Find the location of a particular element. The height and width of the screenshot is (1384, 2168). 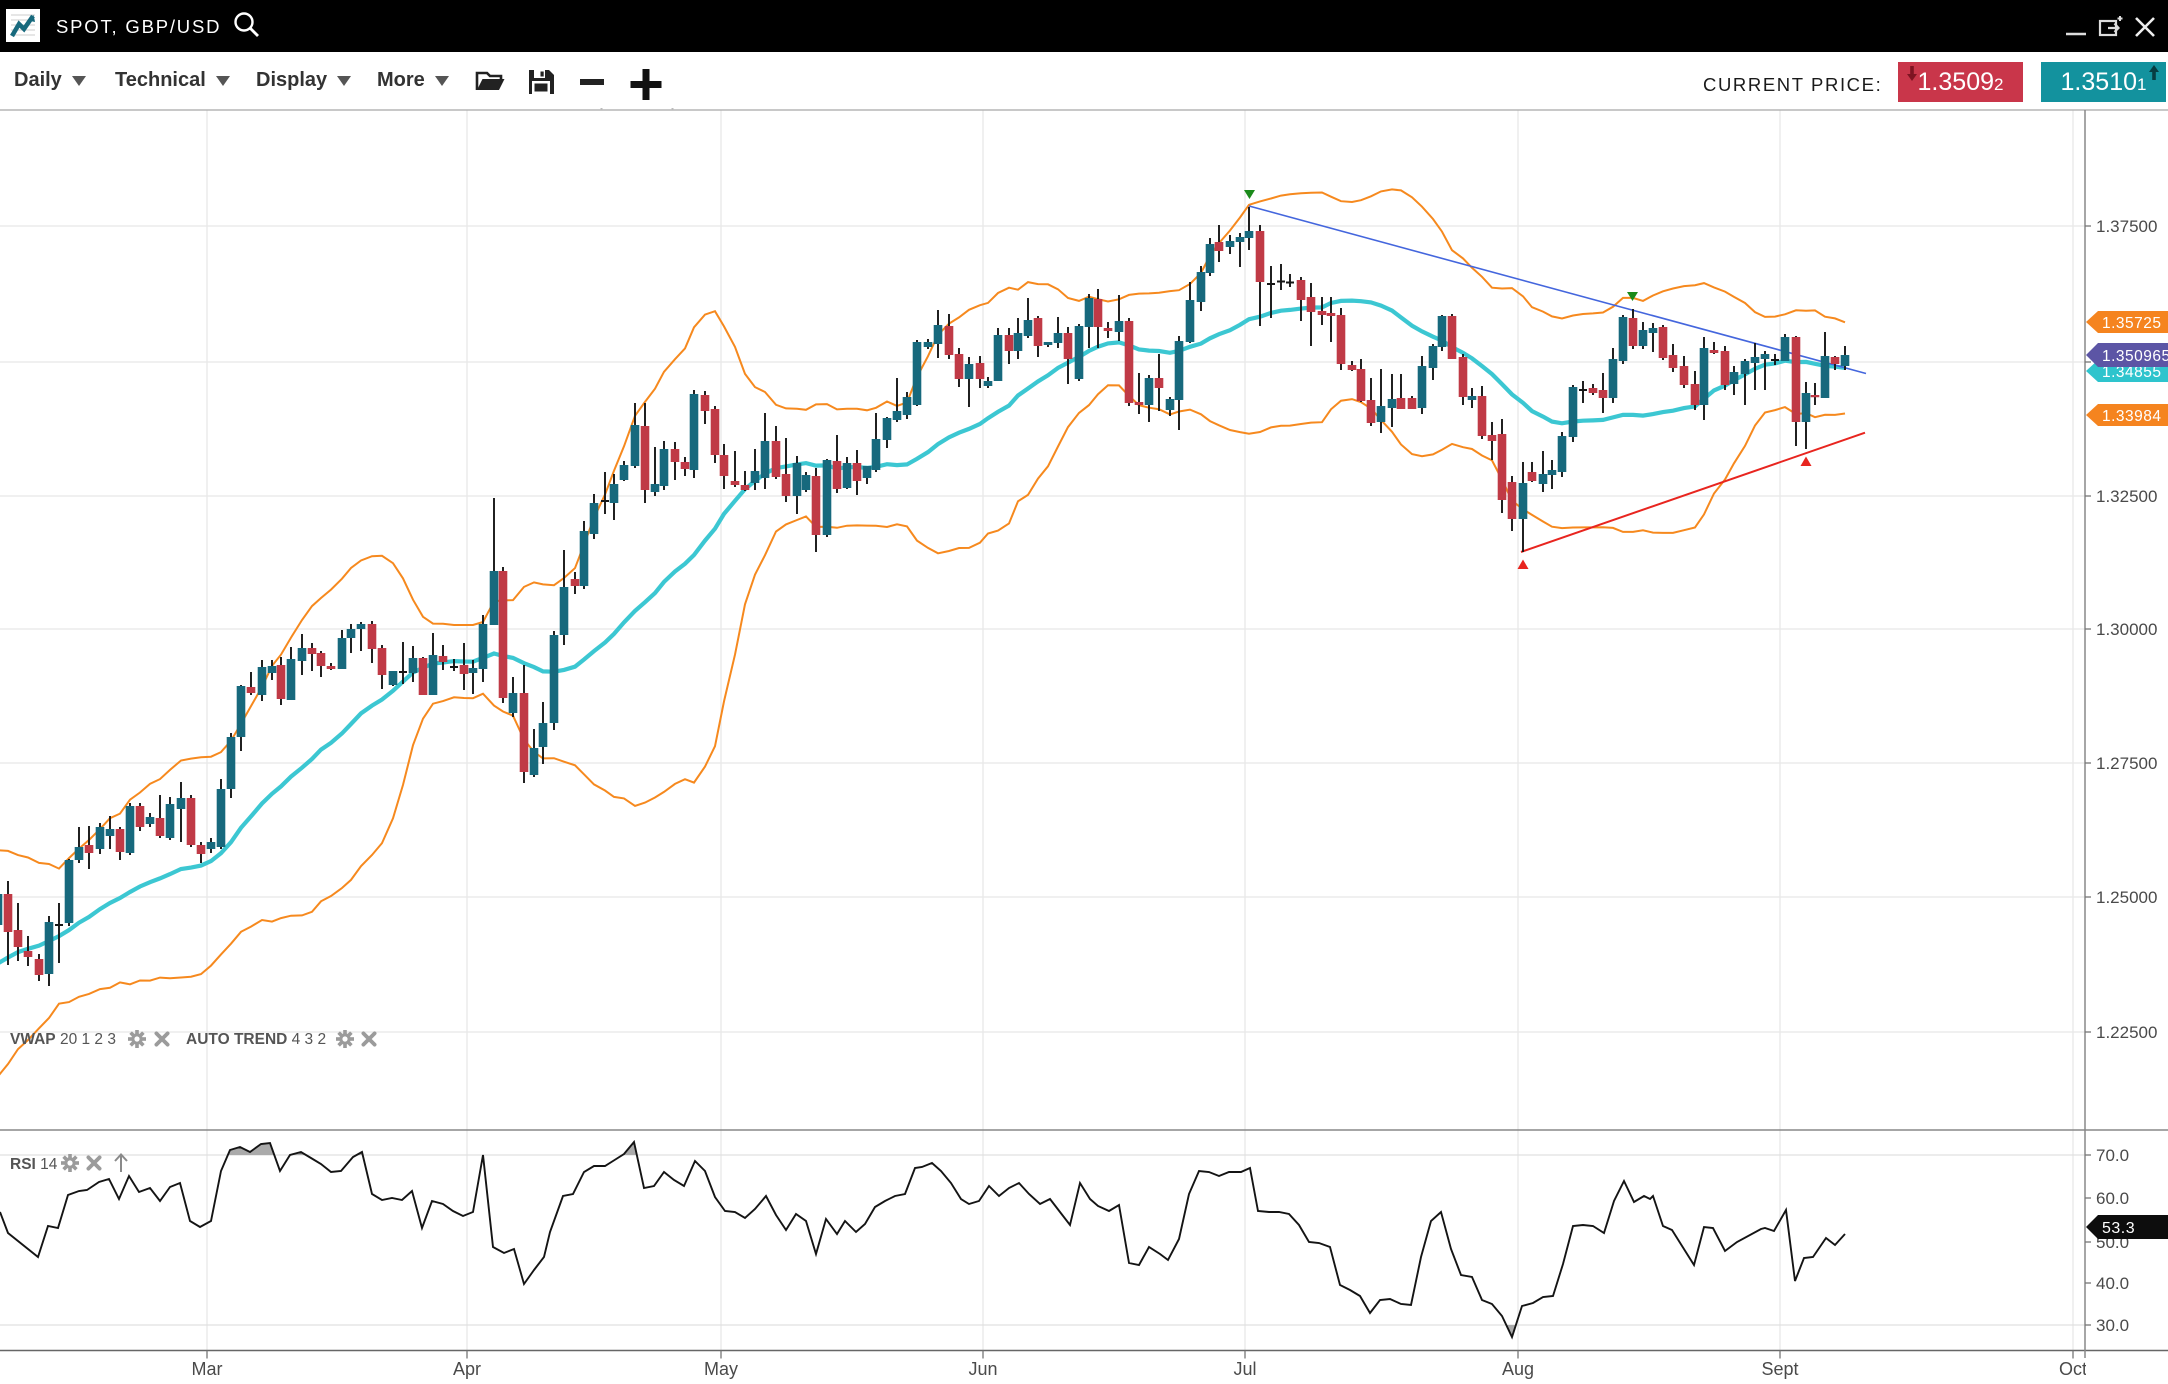

svg-text: Aug is located at coordinates (1518, 1369).